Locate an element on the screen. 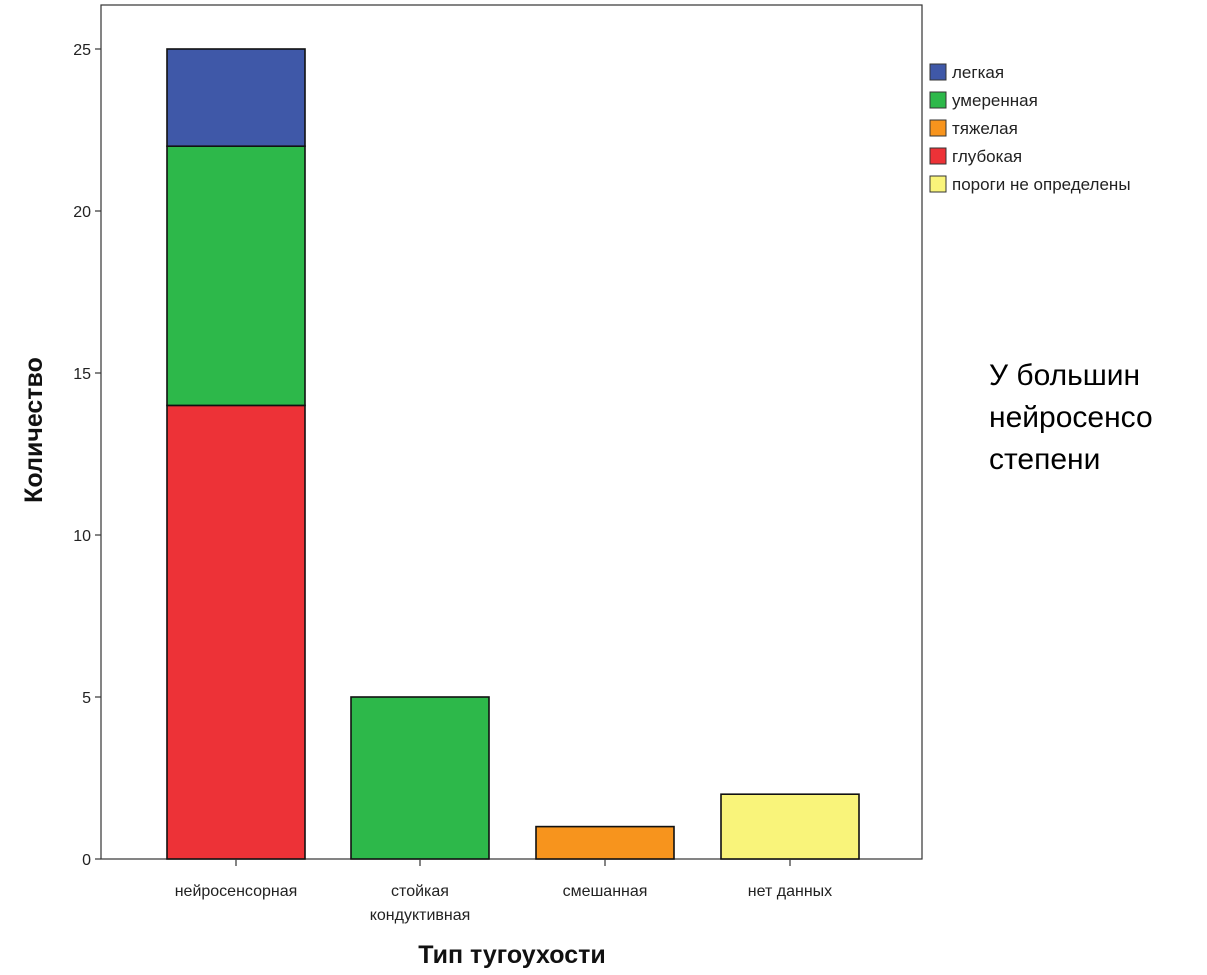 The image size is (1207, 975). legend-label: глубокая is located at coordinates (987, 156).